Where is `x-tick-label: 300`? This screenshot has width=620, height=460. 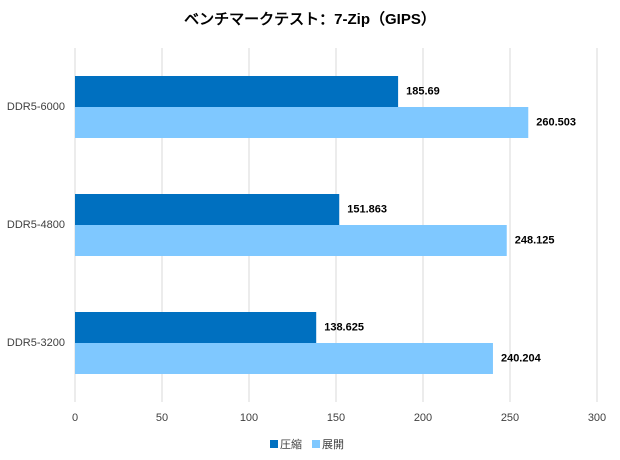
x-tick-label: 300 is located at coordinates (597, 418).